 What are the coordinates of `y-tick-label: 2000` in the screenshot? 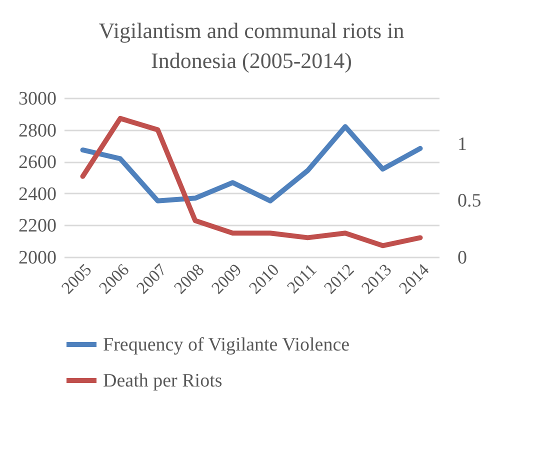 It's located at (37, 258).